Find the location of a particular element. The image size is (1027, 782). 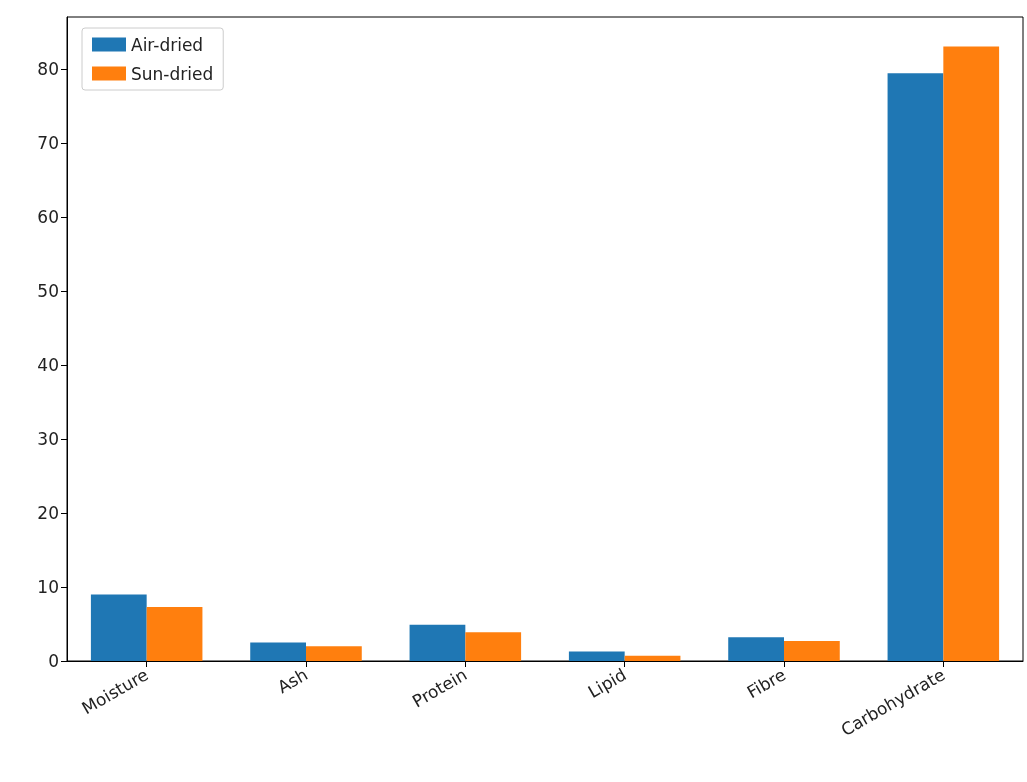

y-tick-label: 40 is located at coordinates (48, 364).